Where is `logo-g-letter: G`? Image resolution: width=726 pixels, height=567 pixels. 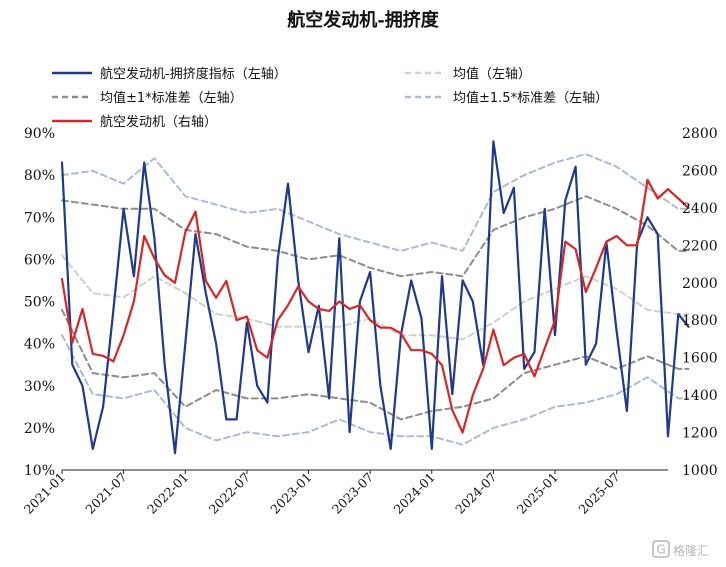 logo-g-letter: G is located at coordinates (660, 550).